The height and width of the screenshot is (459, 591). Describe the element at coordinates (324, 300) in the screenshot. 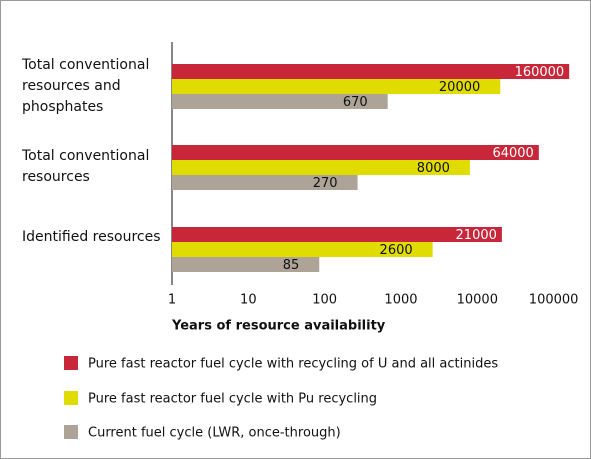

I see `x-tick-label: 100` at that location.